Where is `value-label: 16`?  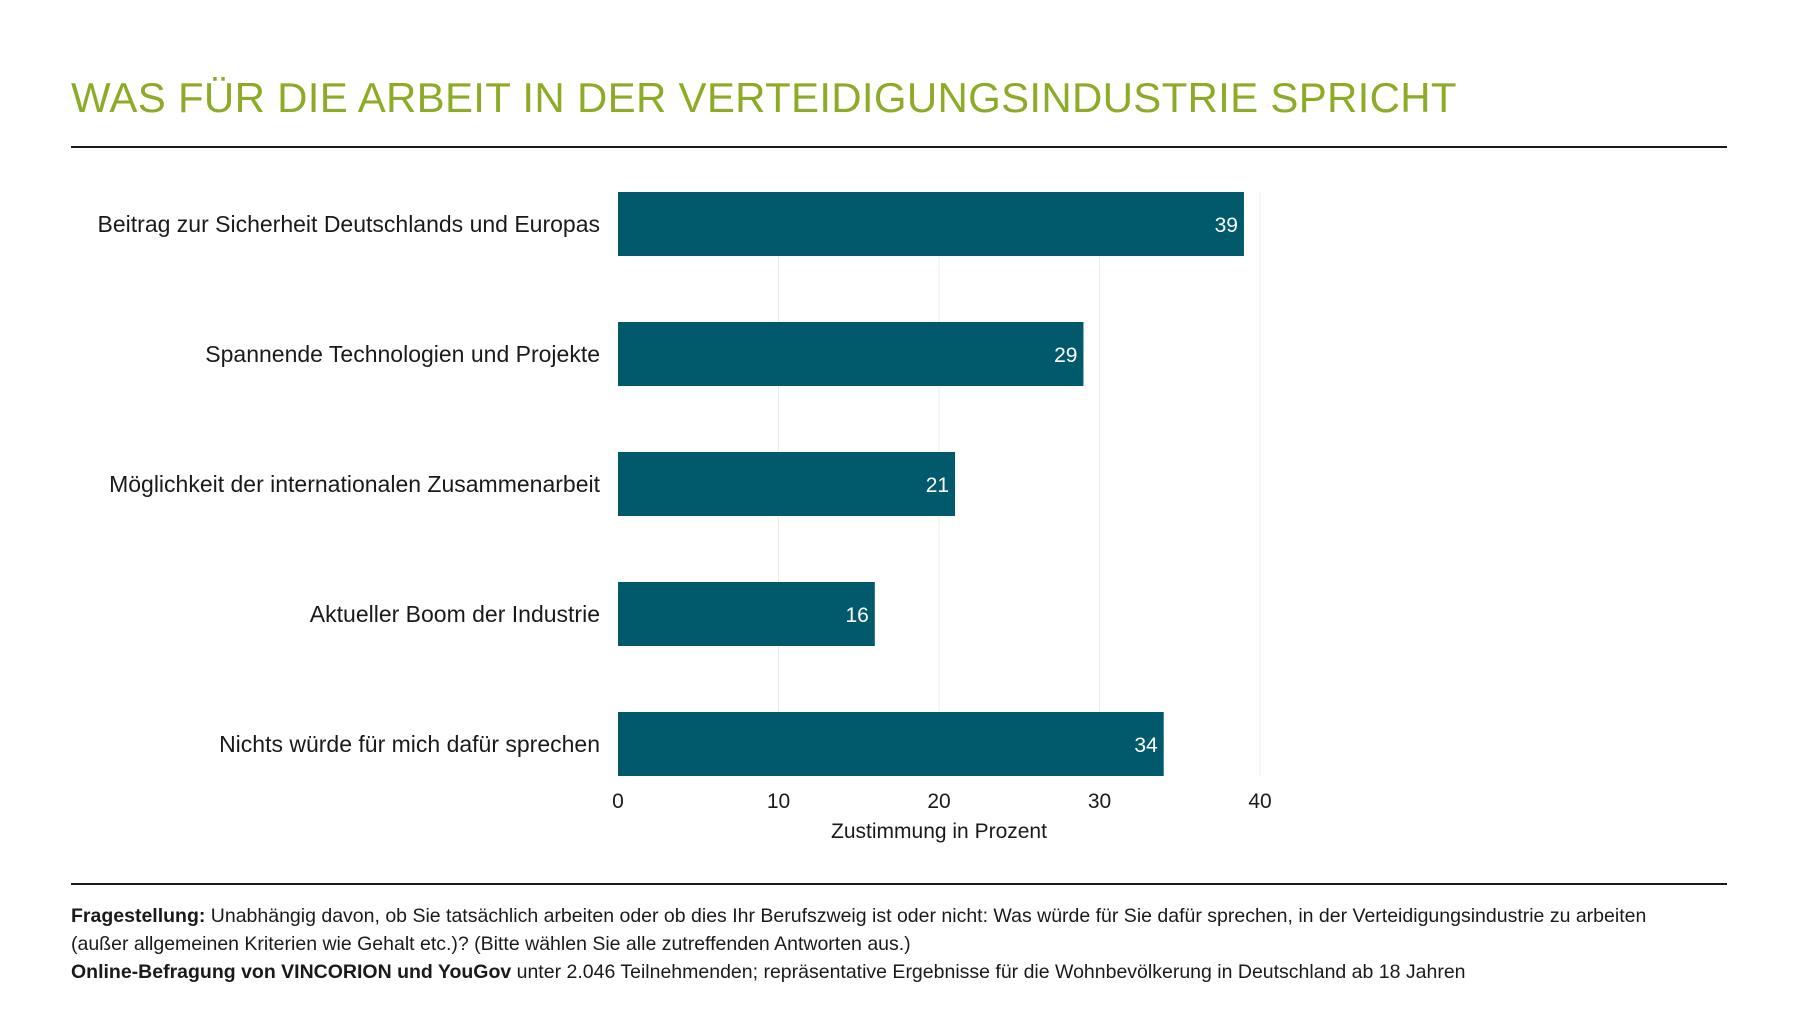
value-label: 16 is located at coordinates (856, 615).